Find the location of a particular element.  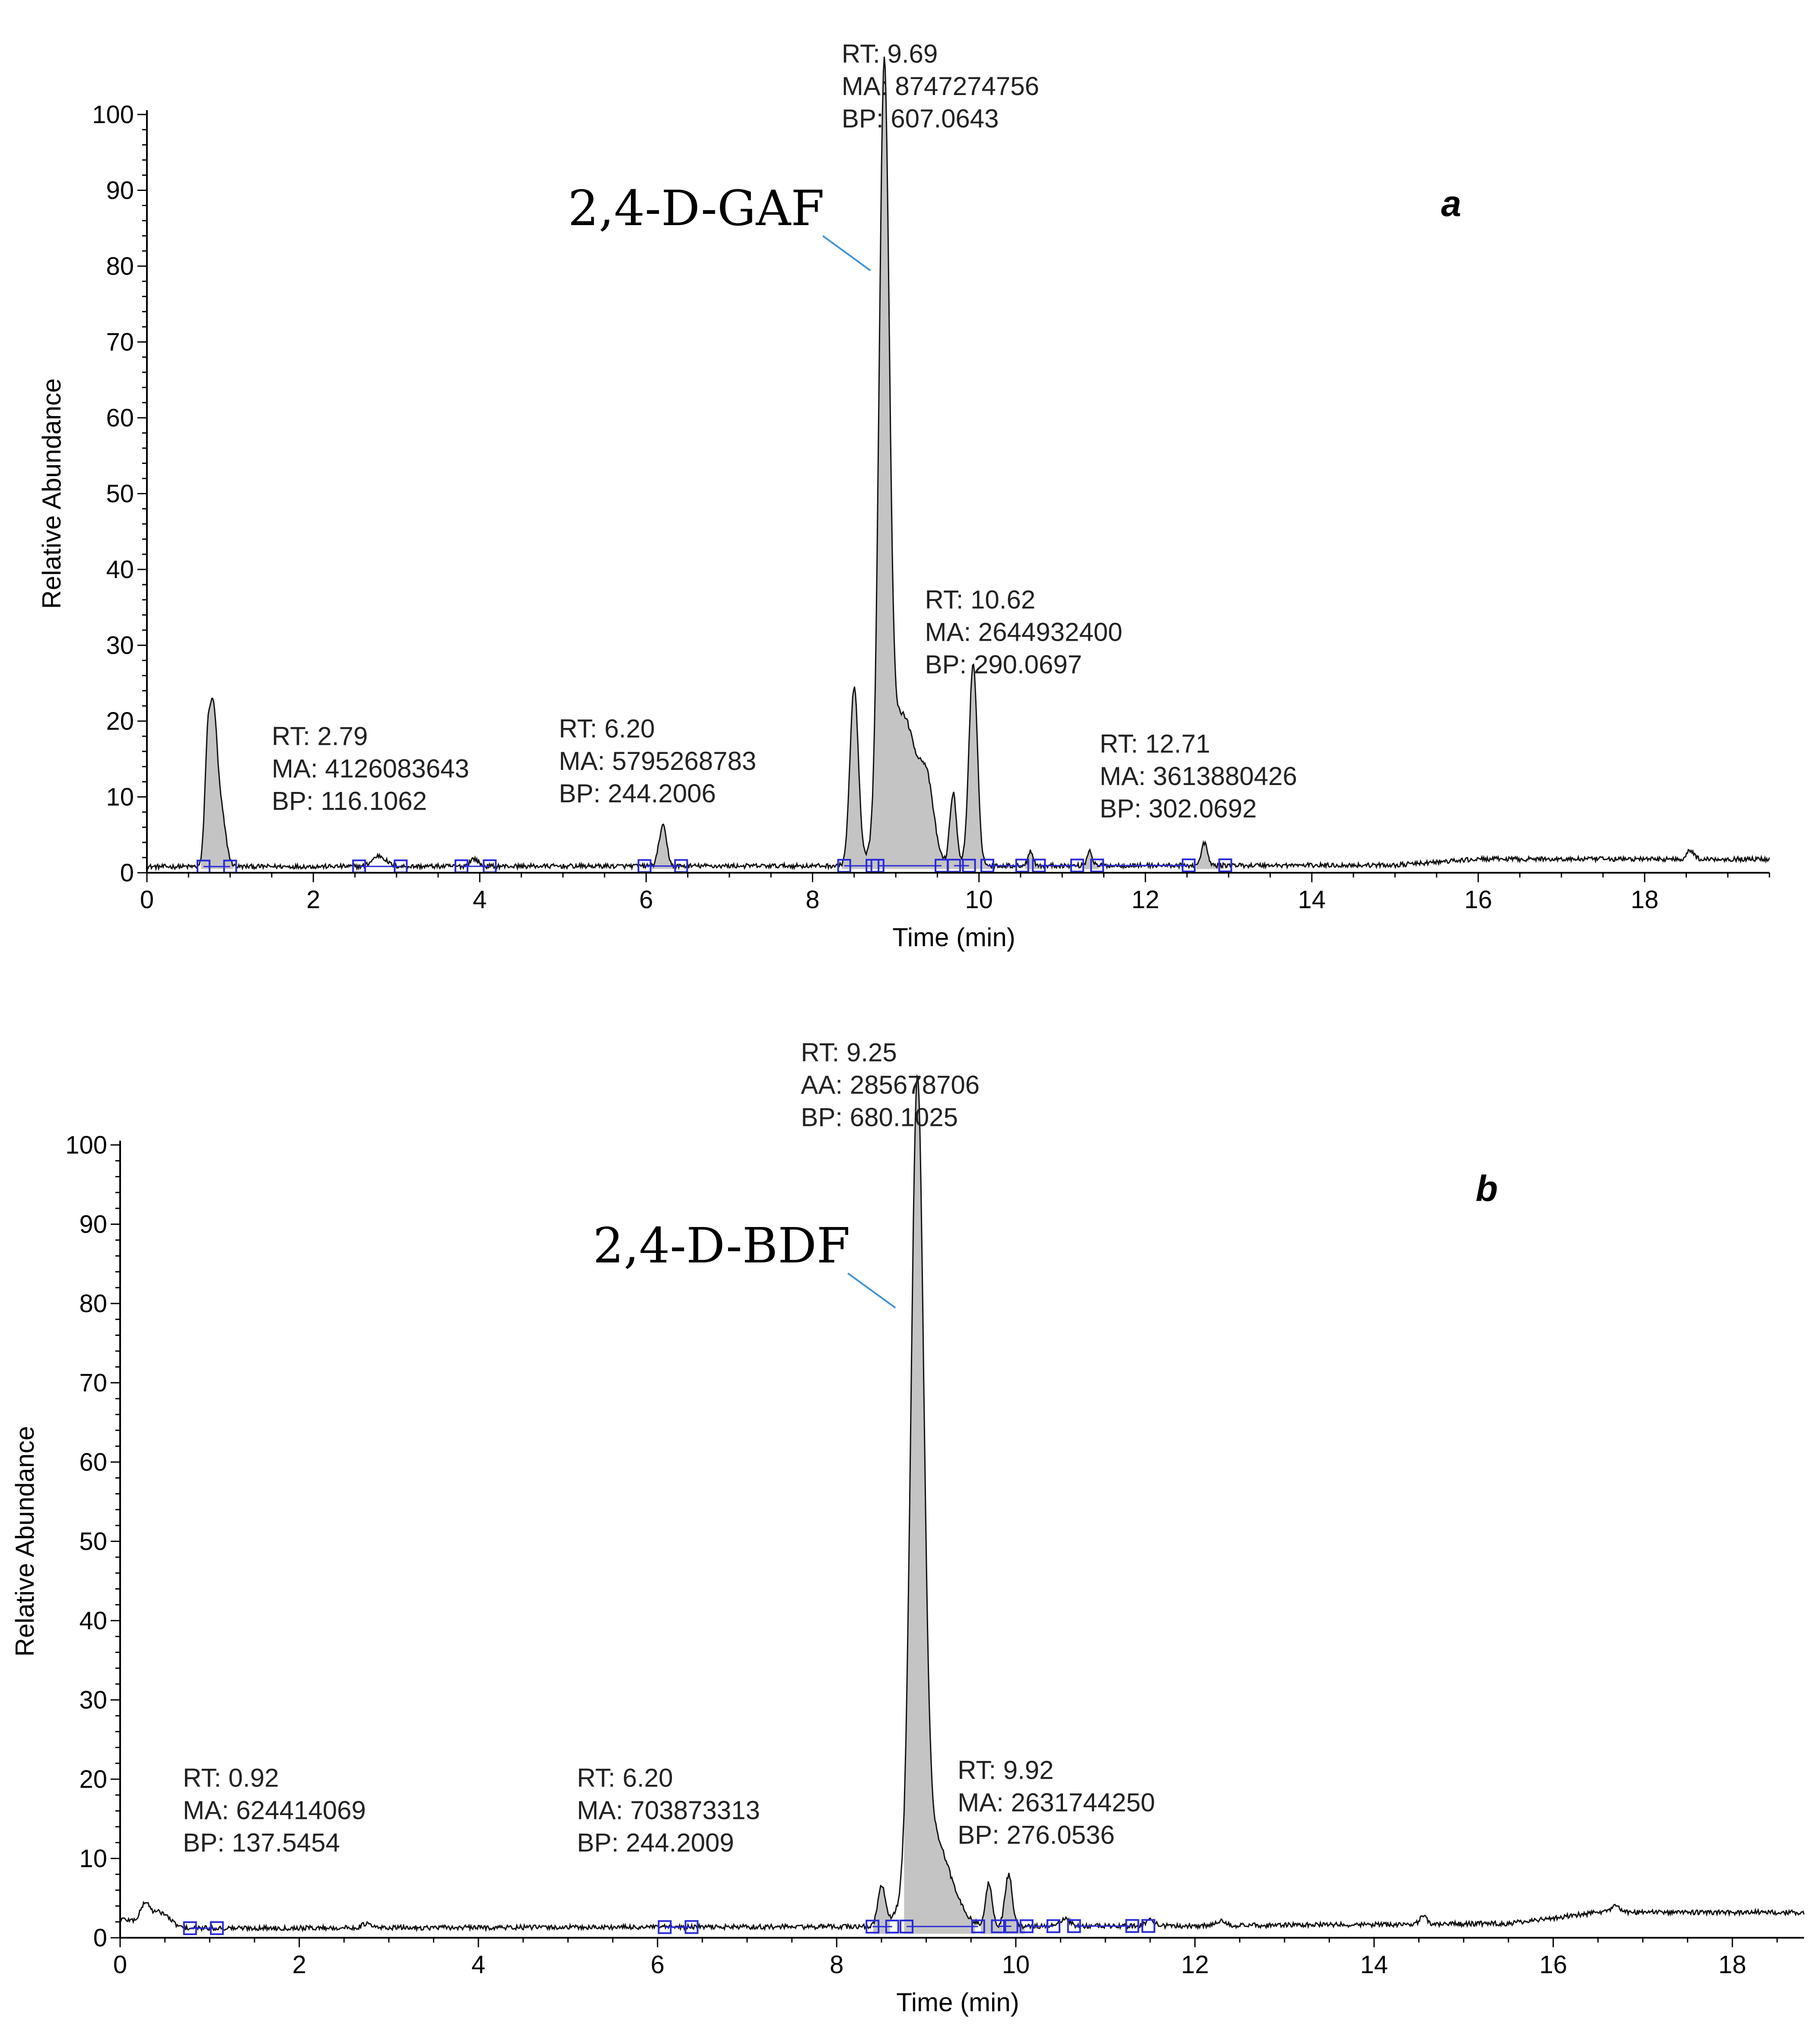

peak-annotation: RT: 2.79 MA: 4126083643 BP: 116.1062 is located at coordinates (370, 769).